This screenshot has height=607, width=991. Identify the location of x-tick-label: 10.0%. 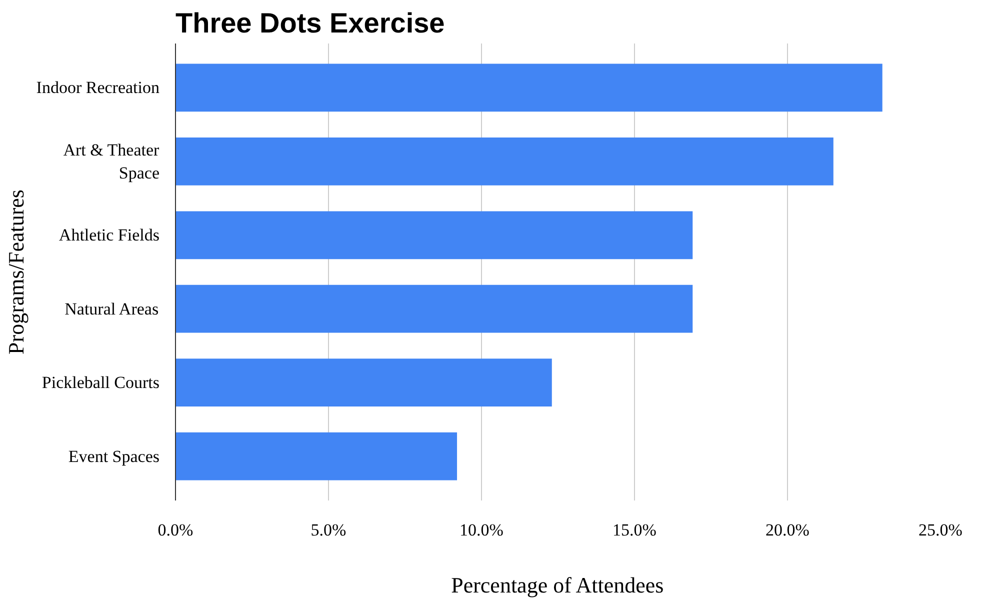
(482, 530).